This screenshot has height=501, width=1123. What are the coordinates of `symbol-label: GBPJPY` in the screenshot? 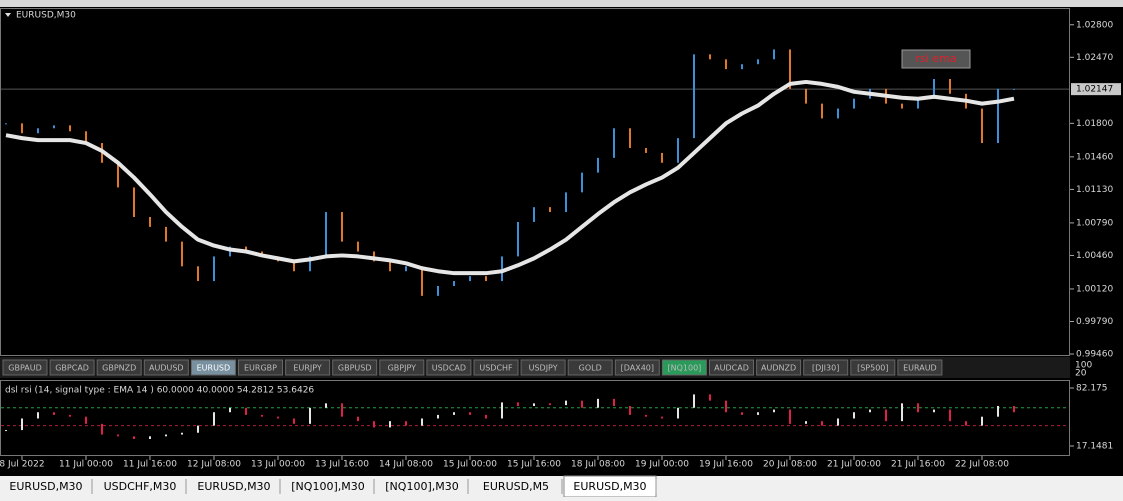 It's located at (402, 368).